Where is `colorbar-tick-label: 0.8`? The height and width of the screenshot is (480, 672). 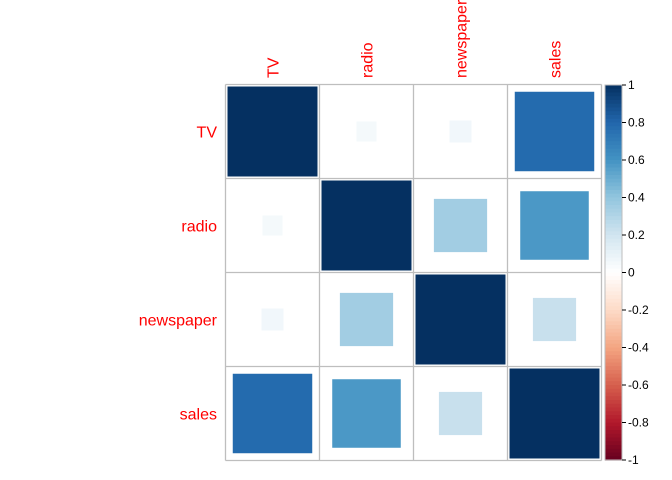
colorbar-tick-label: 0.8 is located at coordinates (636, 123).